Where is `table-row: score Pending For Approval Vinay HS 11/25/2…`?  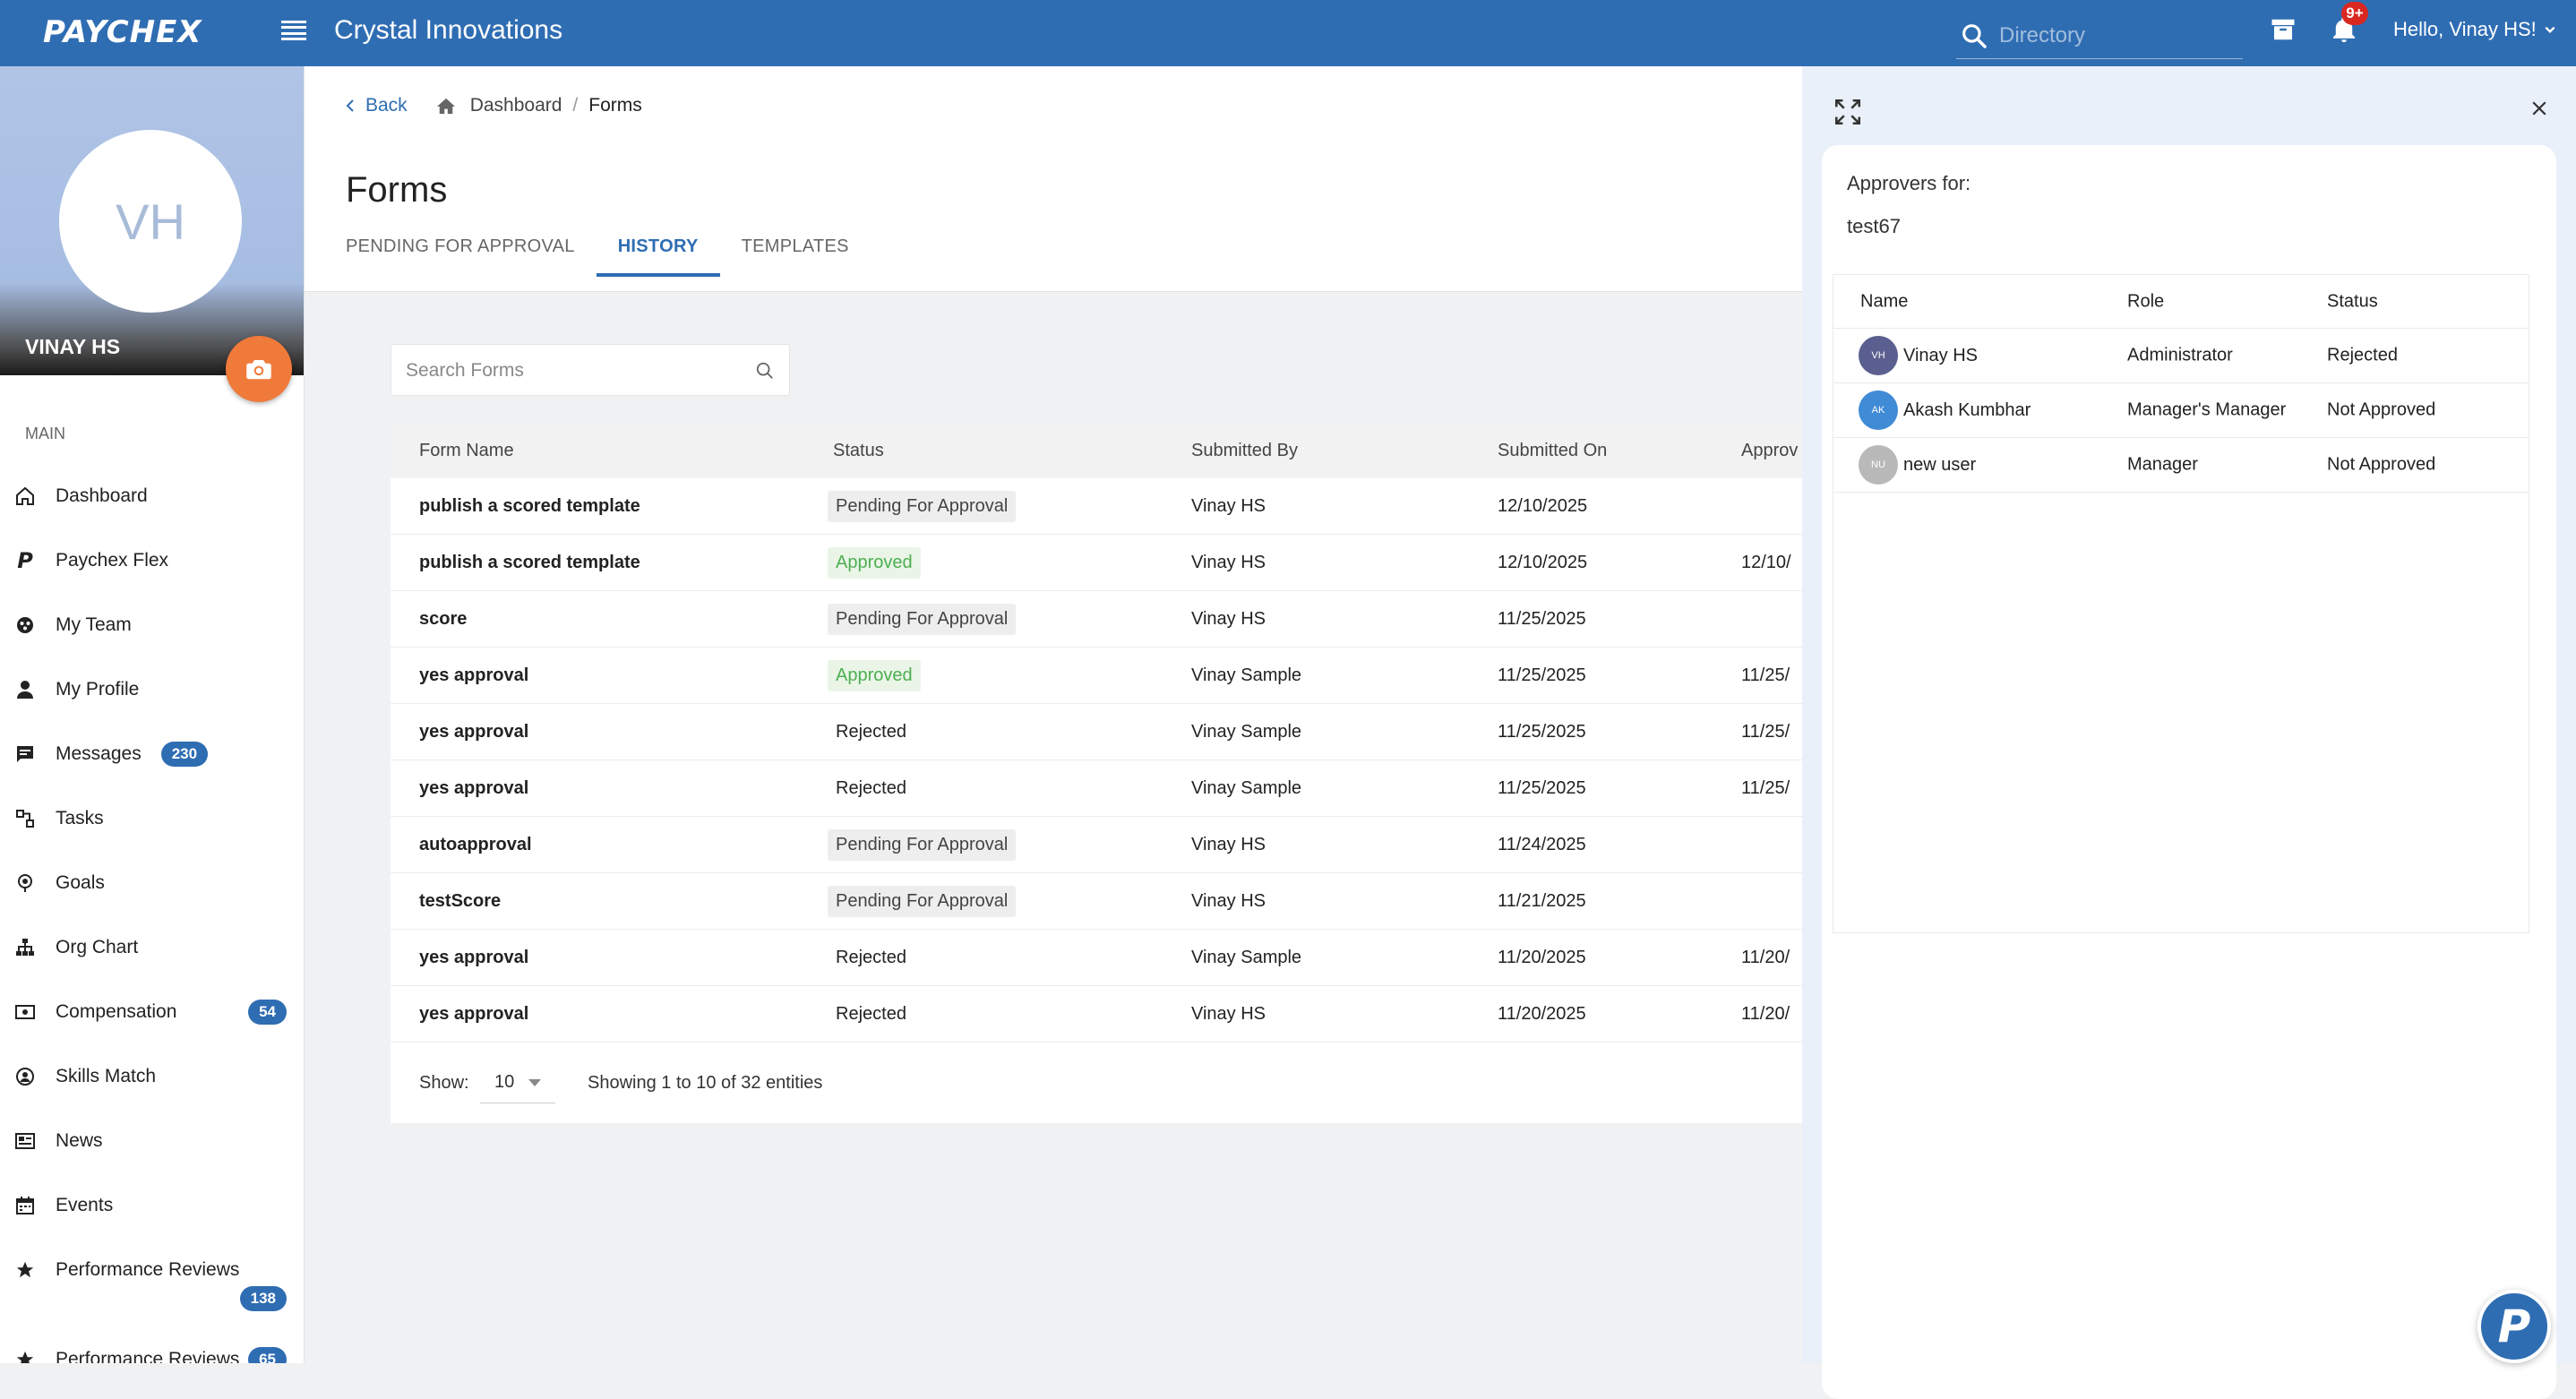
table-row: score Pending For Approval Vinay HS 11/25/2… is located at coordinates (1096, 619).